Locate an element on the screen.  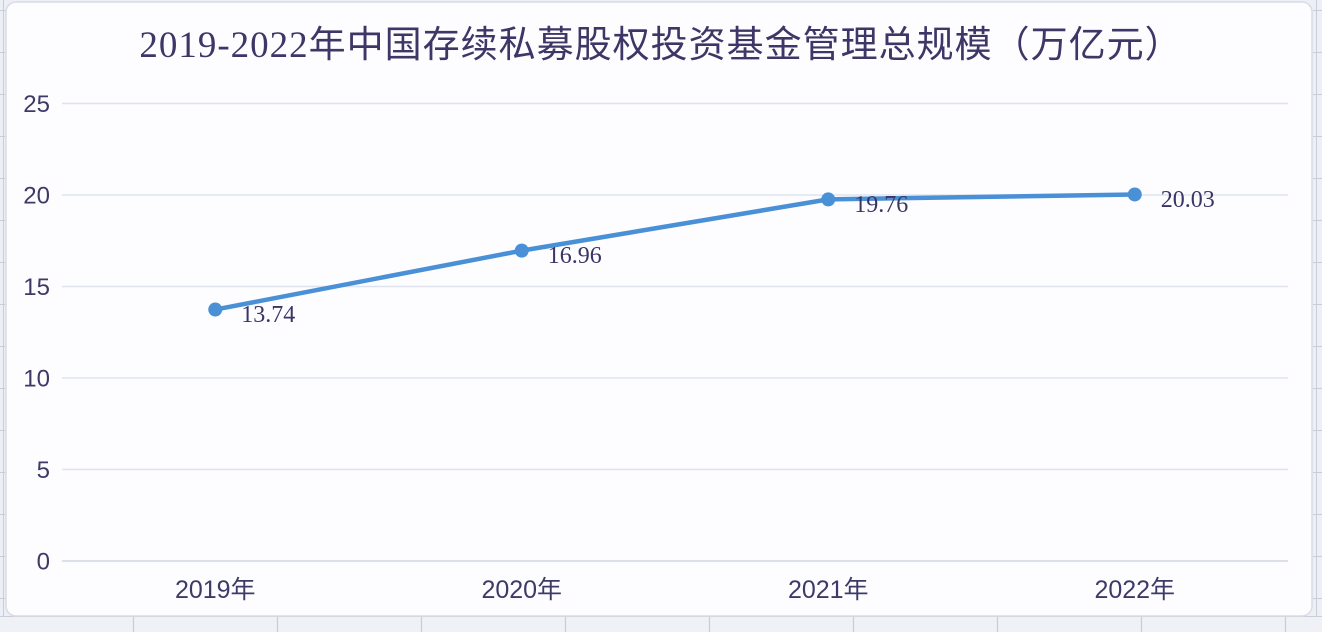
sheet-bottom-row is located at coordinates (661, 624).